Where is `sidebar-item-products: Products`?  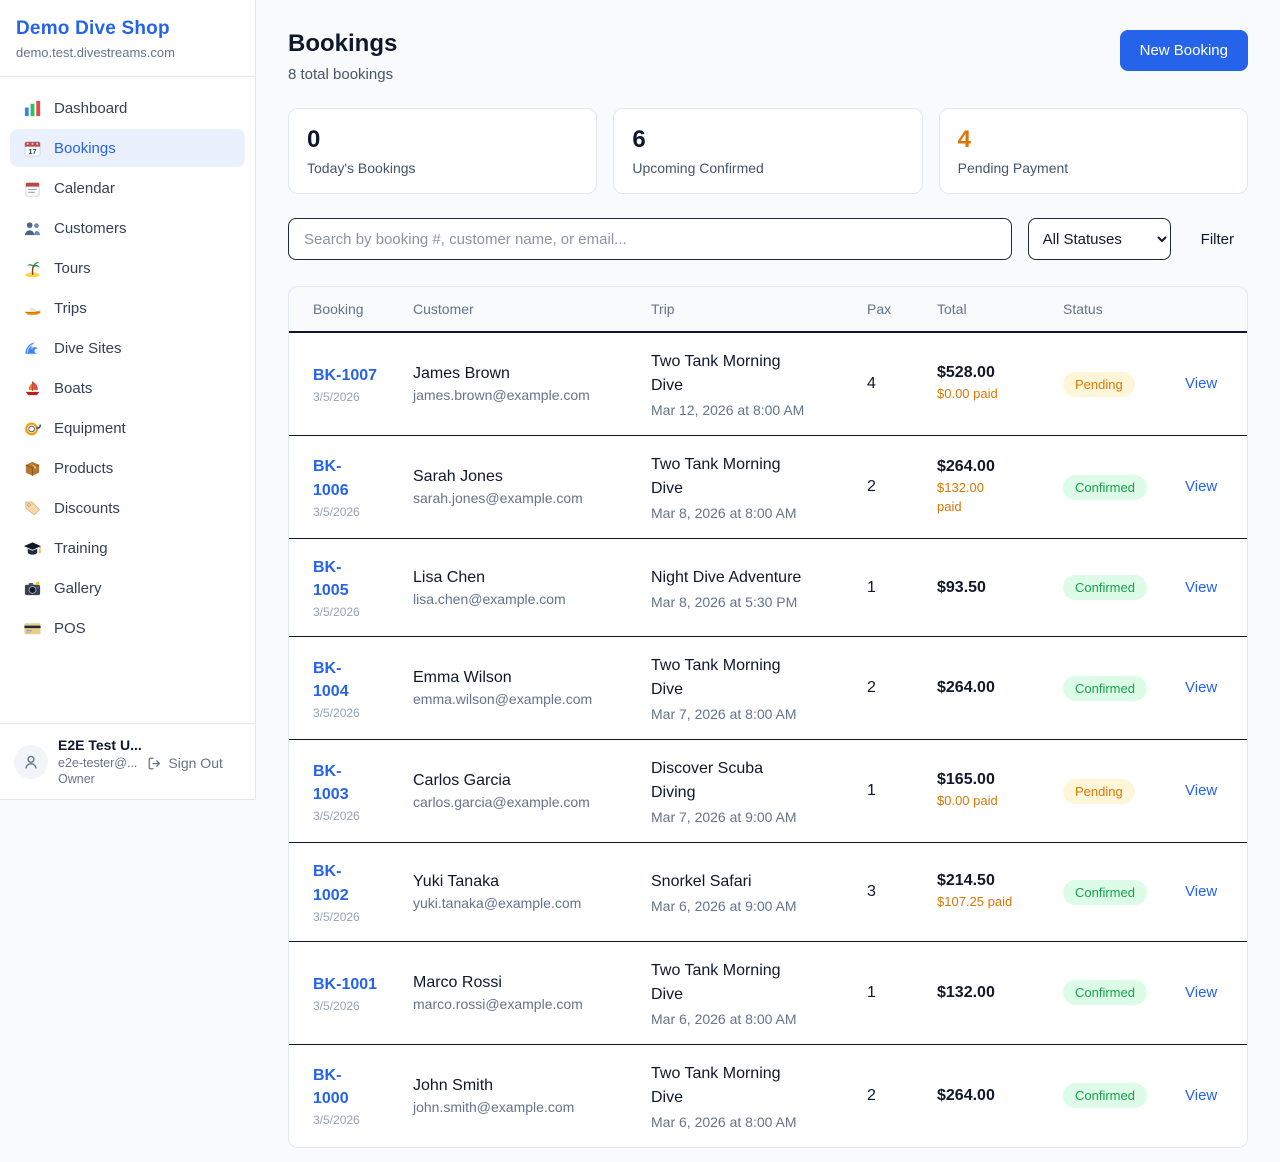 sidebar-item-products: Products is located at coordinates (127, 468).